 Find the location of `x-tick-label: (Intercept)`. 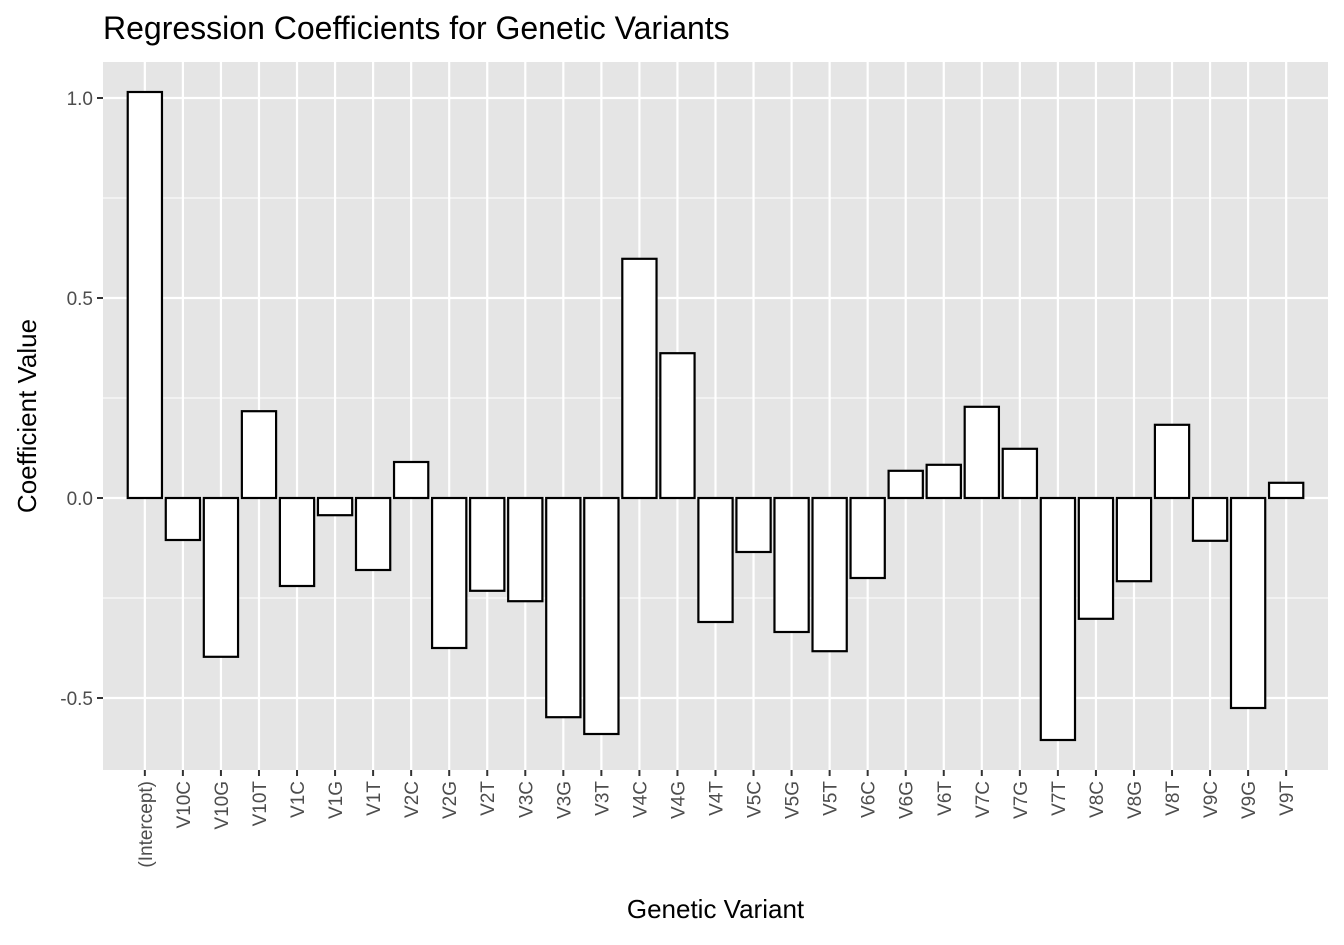

x-tick-label: (Intercept) is located at coordinates (146, 824).